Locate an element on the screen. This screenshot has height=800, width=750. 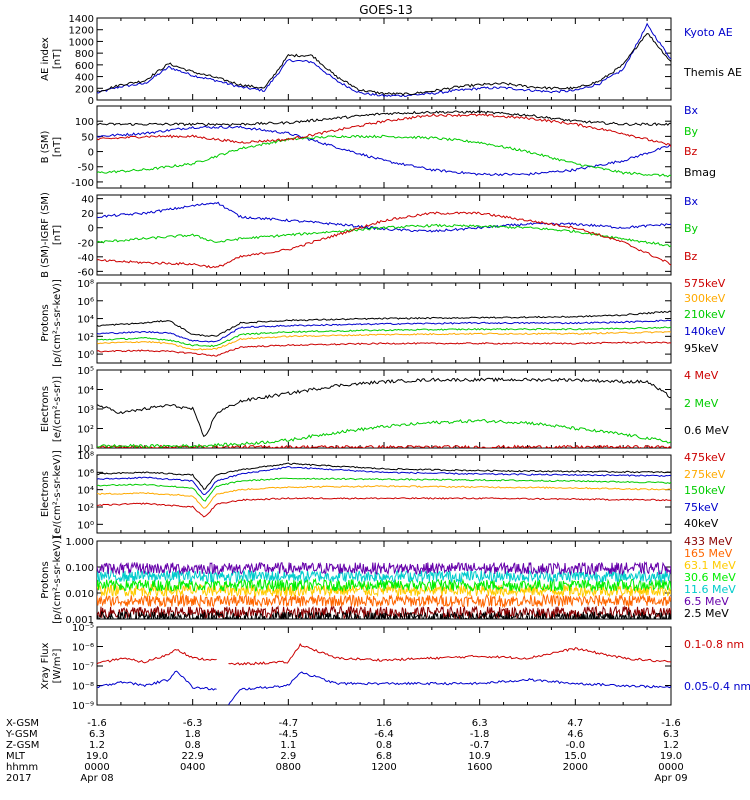
legend-label: 2.5 MeV is located at coordinates (706, 613).